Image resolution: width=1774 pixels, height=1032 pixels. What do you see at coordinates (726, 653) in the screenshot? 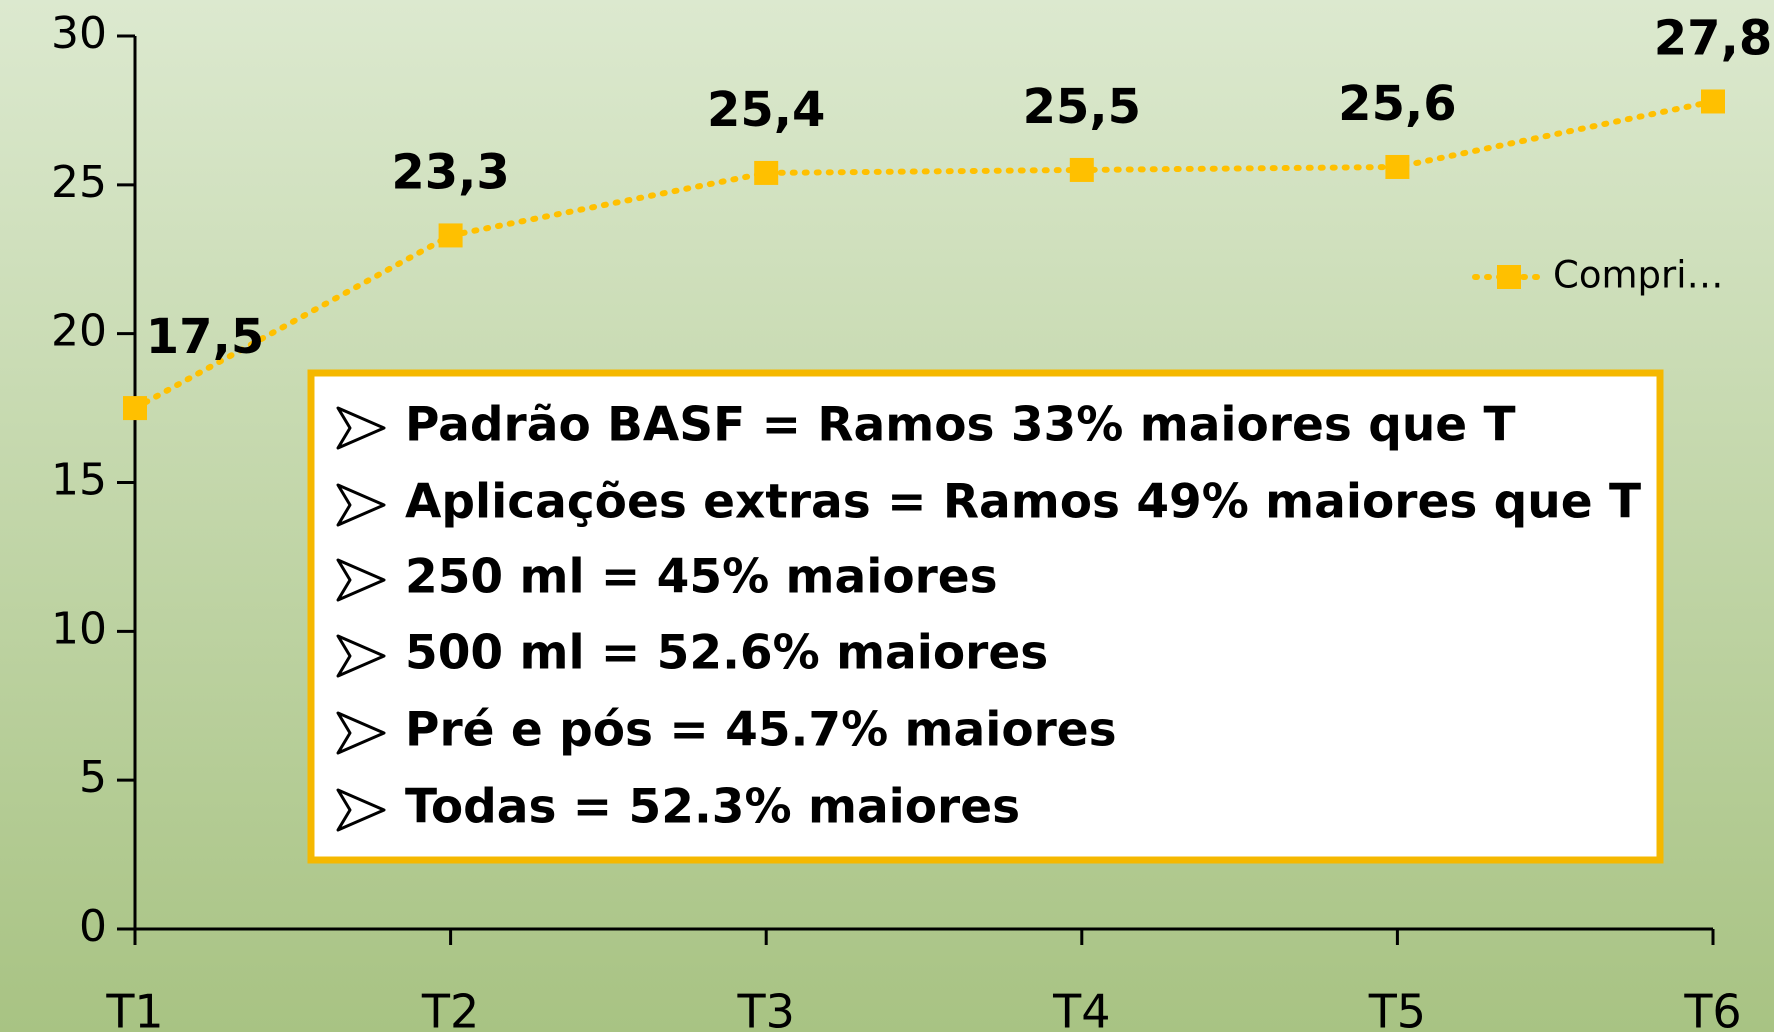
I see `annotation-text: 500 ml = 52.6% maiores` at bounding box center [726, 653].